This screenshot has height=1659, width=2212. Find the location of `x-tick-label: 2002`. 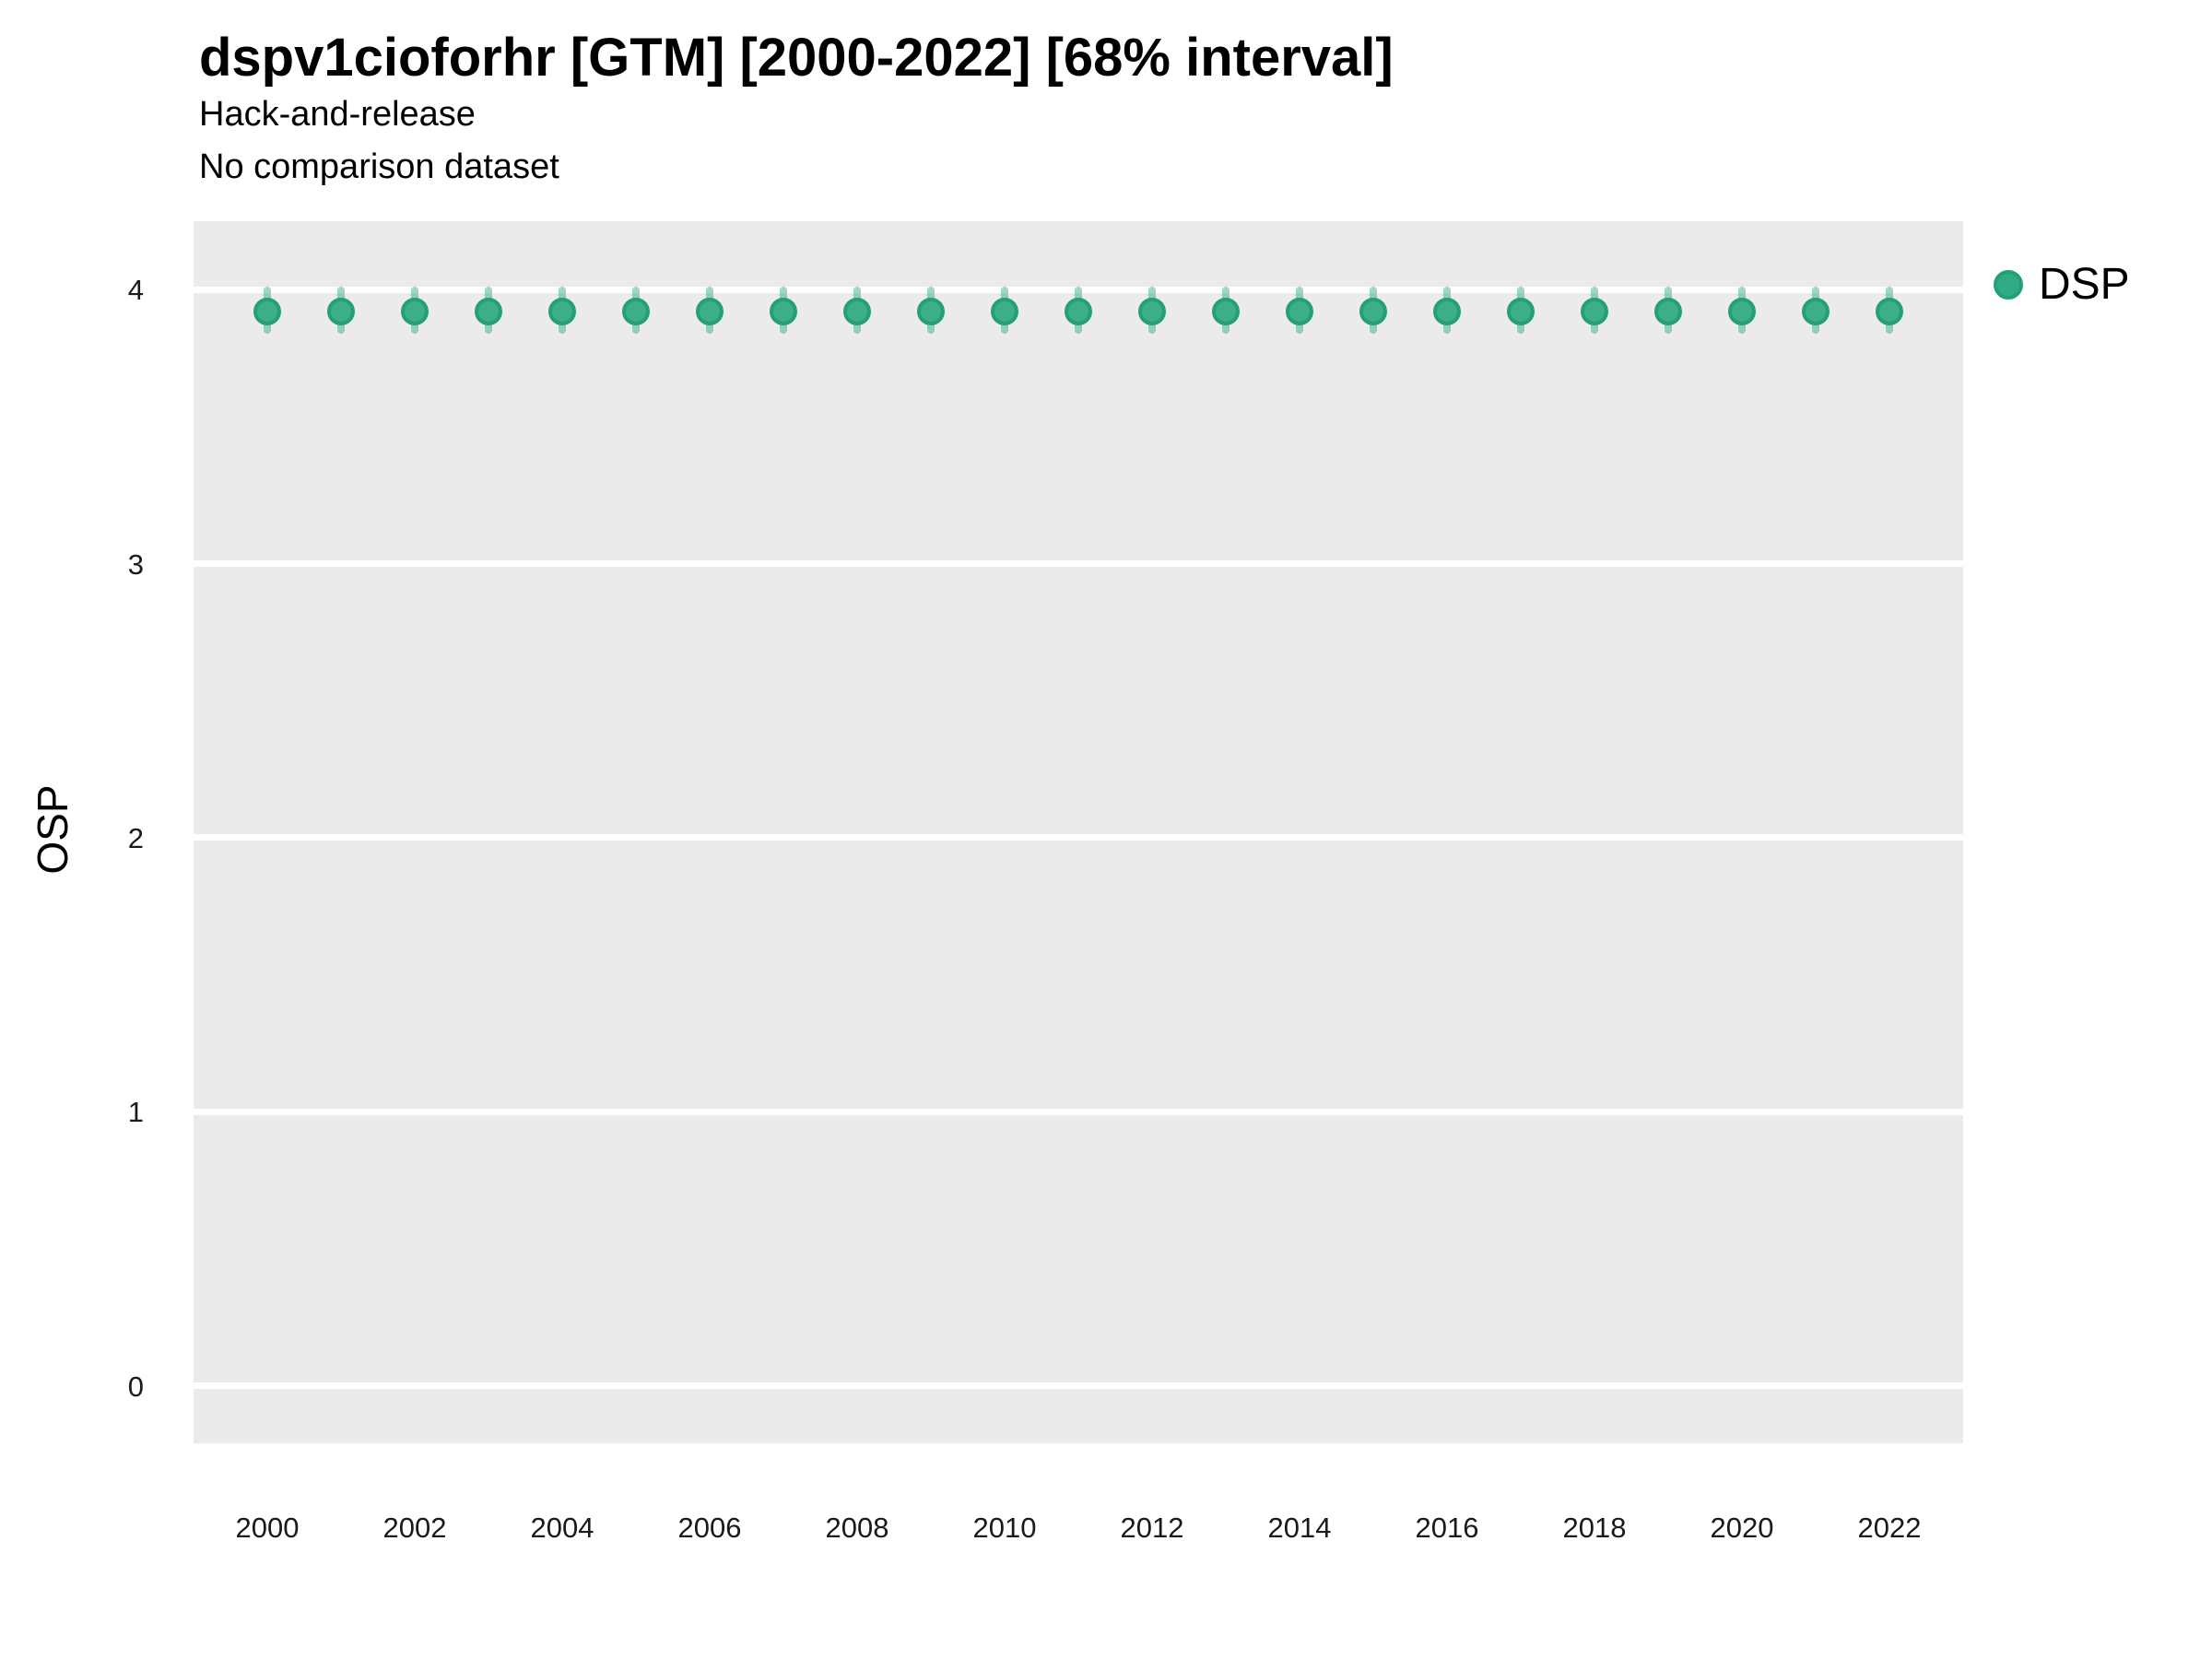

x-tick-label: 2002 is located at coordinates (414, 1528).